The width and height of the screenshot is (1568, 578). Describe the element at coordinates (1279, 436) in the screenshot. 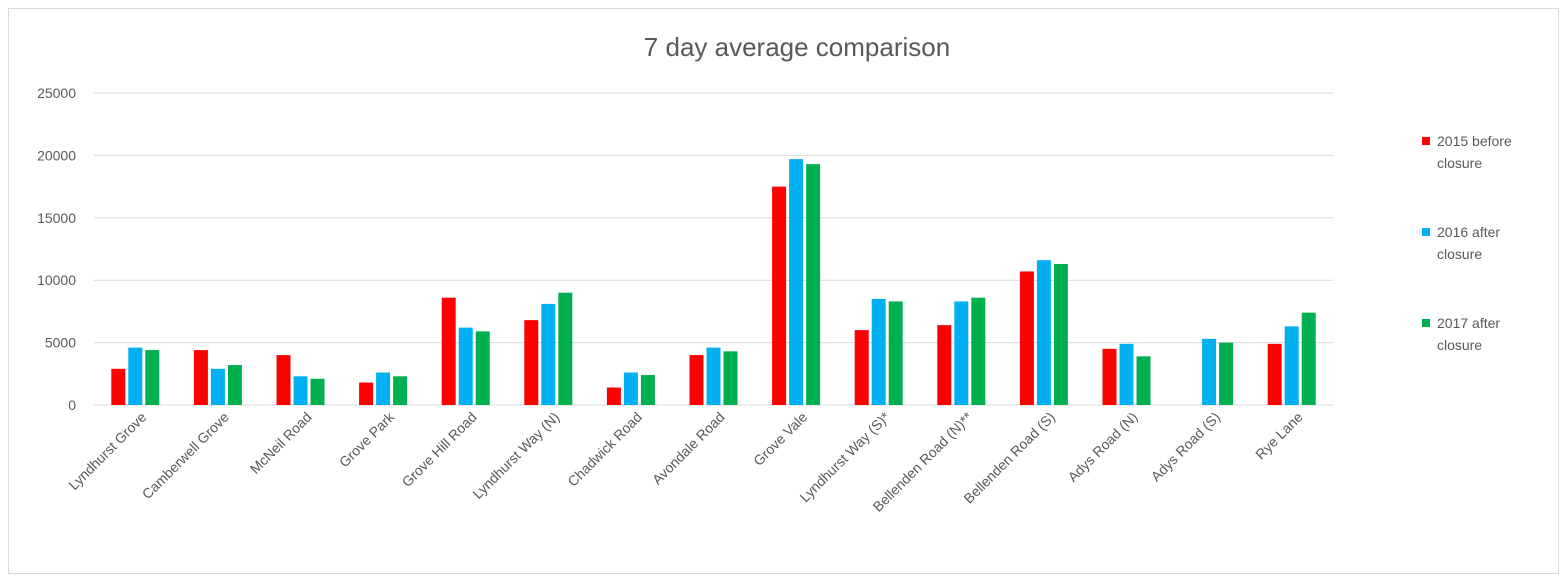

I see `x-category-label: Rye Lane` at that location.